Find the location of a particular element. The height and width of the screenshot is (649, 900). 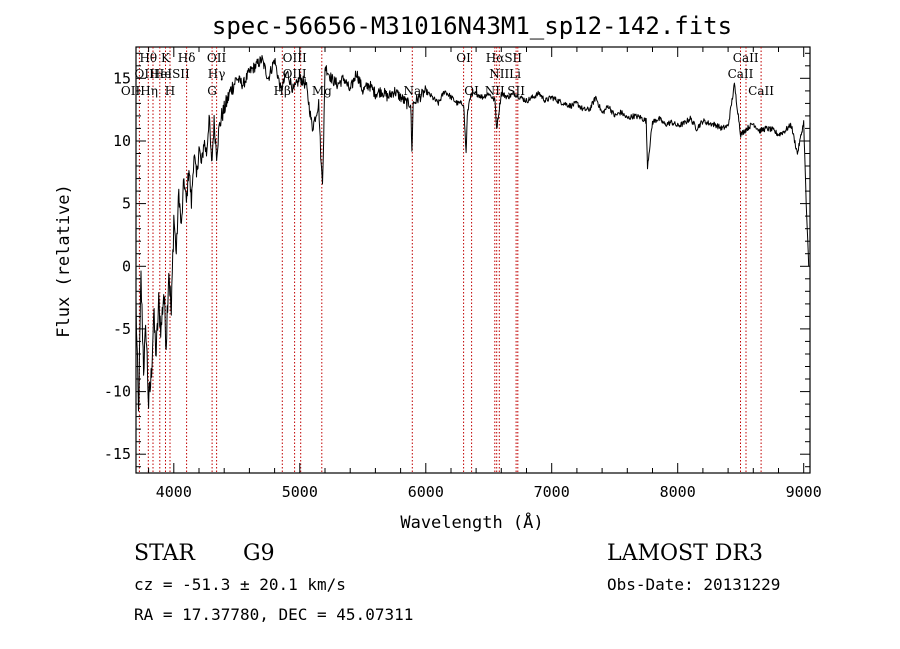

line-label: OIIHe is located at coordinates (153, 74).